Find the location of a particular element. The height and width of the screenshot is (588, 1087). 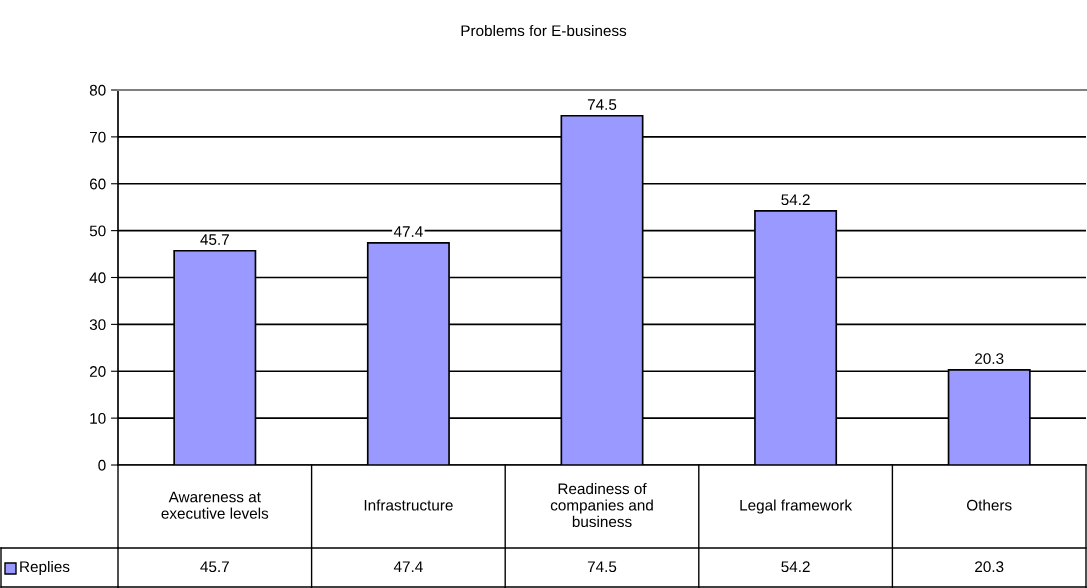

y-tick-label: 80 is located at coordinates (97, 90).